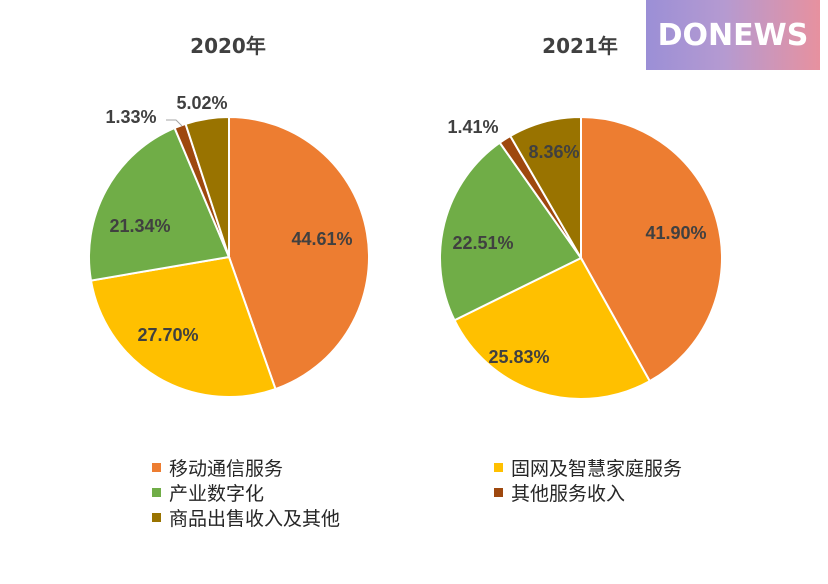 This screenshot has width=828, height=584. Describe the element at coordinates (321, 239) in the screenshot. I see `data-label-1: 44.61%` at that location.